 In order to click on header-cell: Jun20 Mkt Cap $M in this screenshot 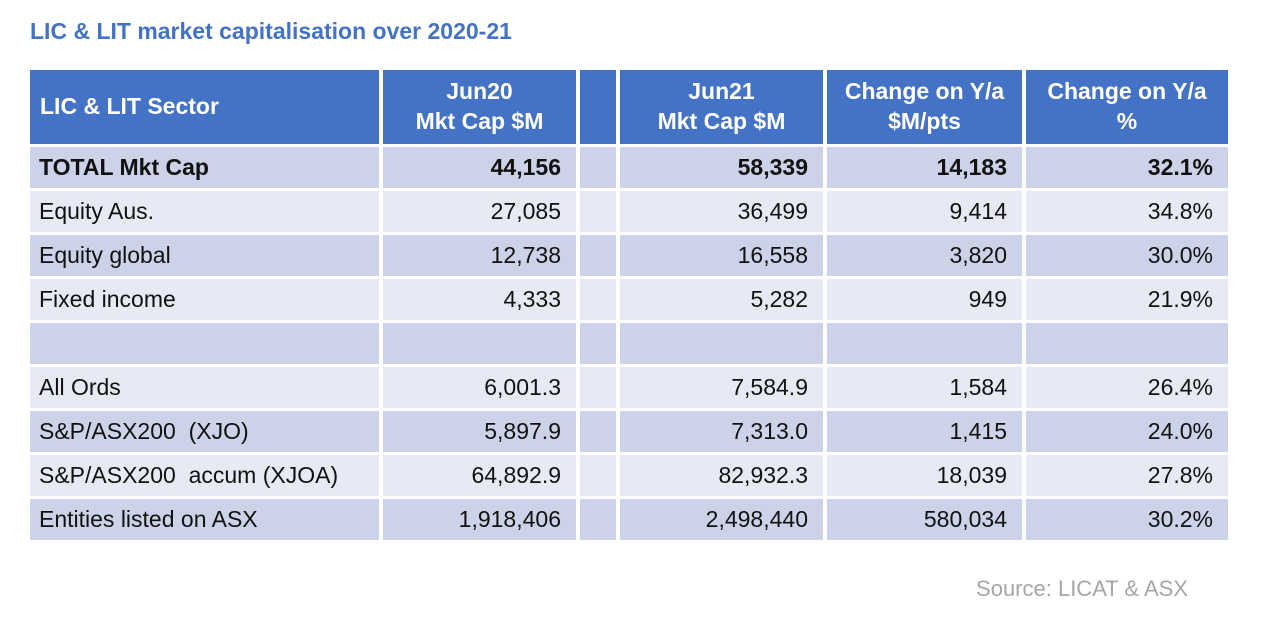, I will do `click(479, 107)`.